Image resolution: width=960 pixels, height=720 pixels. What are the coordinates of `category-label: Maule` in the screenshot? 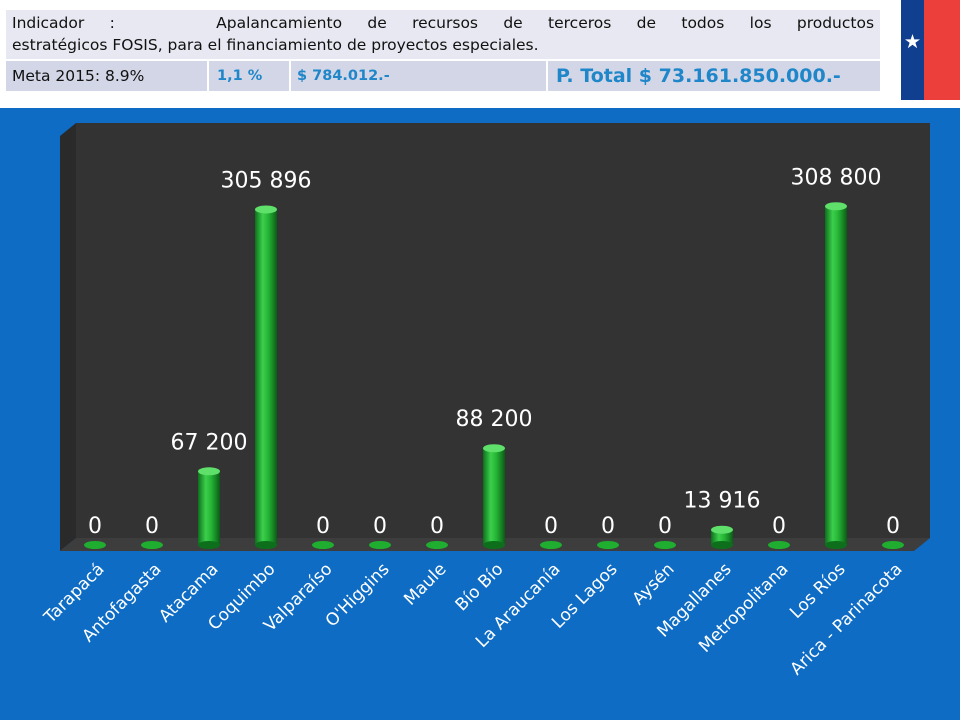 It's located at (425, 584).